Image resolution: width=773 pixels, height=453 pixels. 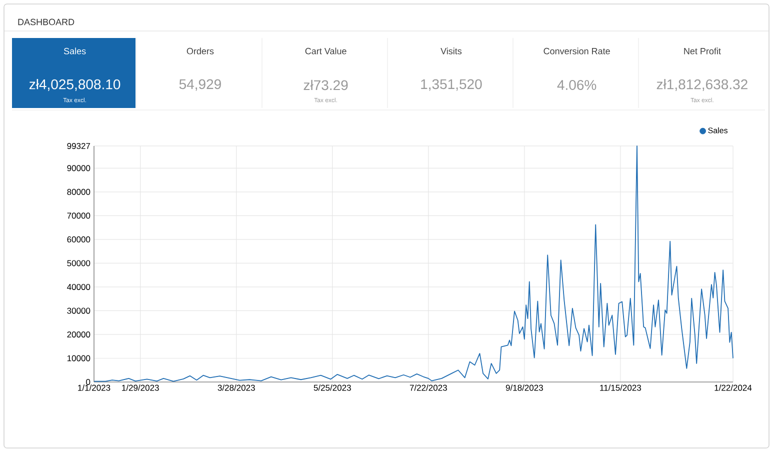 I want to click on x-tick-label: 1/22/2024, so click(x=733, y=387).